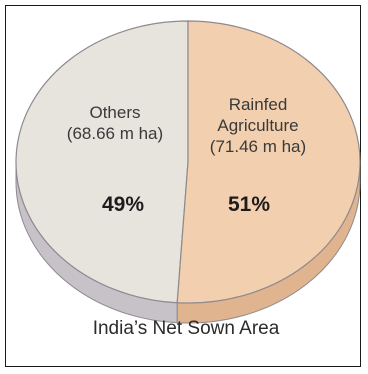 This screenshot has height=374, width=368. Describe the element at coordinates (258, 125) in the screenshot. I see `slice-label-1: Rainfed Agriculture (71.46 m ha)` at that location.